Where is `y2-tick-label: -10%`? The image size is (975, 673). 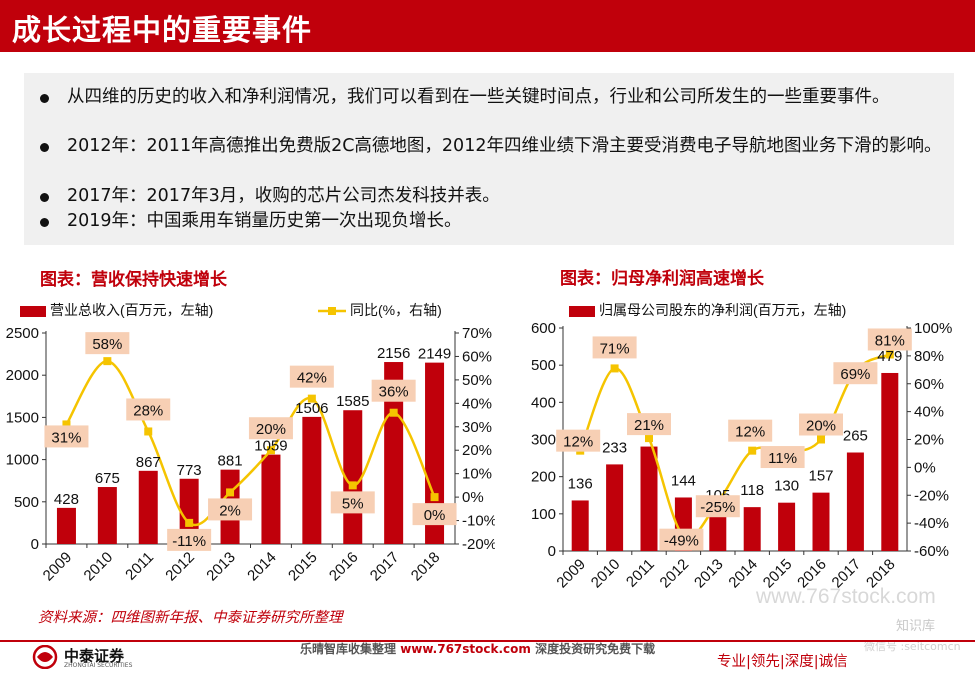 y2-tick-label: -10% is located at coordinates (478, 521).